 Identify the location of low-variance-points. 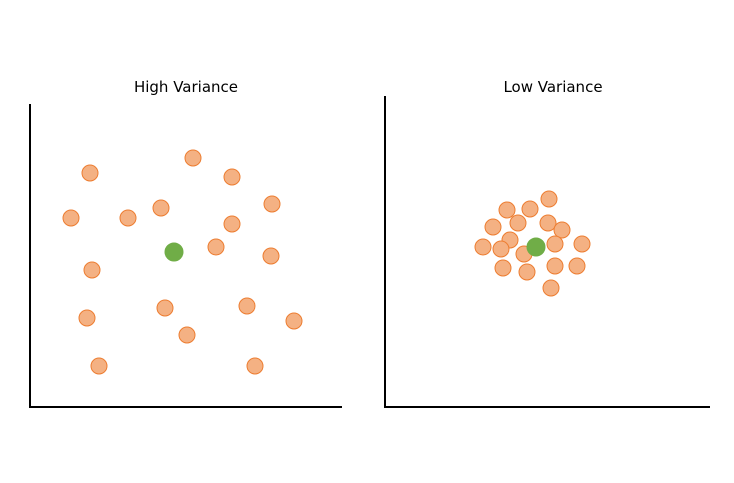
(532, 243).